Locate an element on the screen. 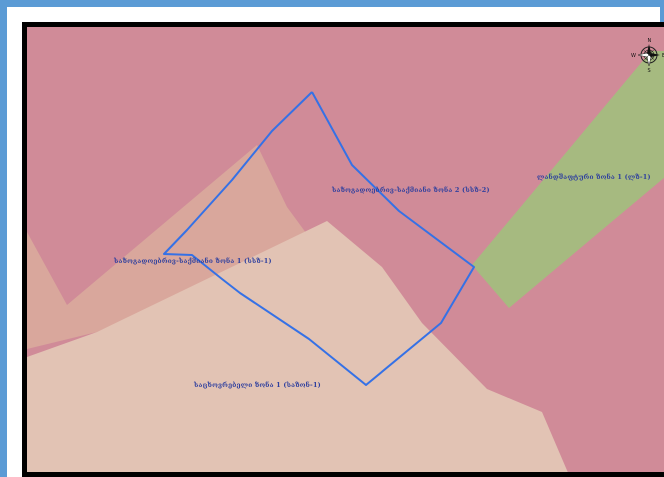  compass-east-label: E is located at coordinates (663, 56).